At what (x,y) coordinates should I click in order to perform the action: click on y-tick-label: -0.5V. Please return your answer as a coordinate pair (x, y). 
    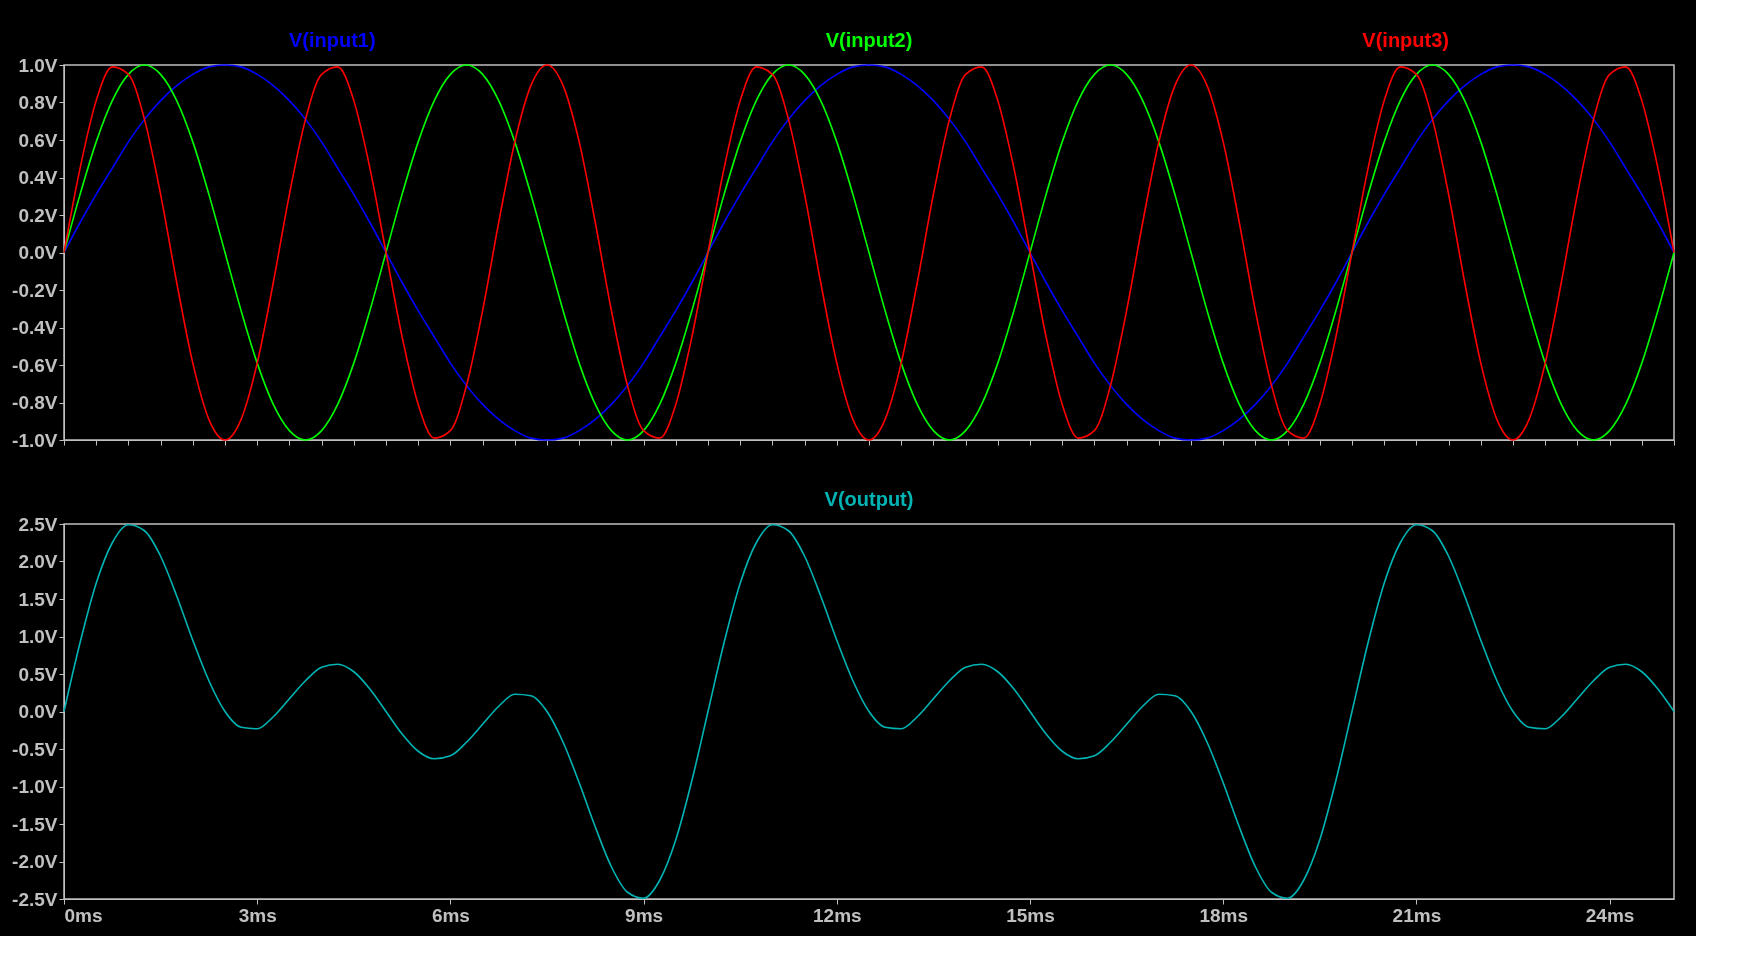
    Looking at the image, I should click on (35, 749).